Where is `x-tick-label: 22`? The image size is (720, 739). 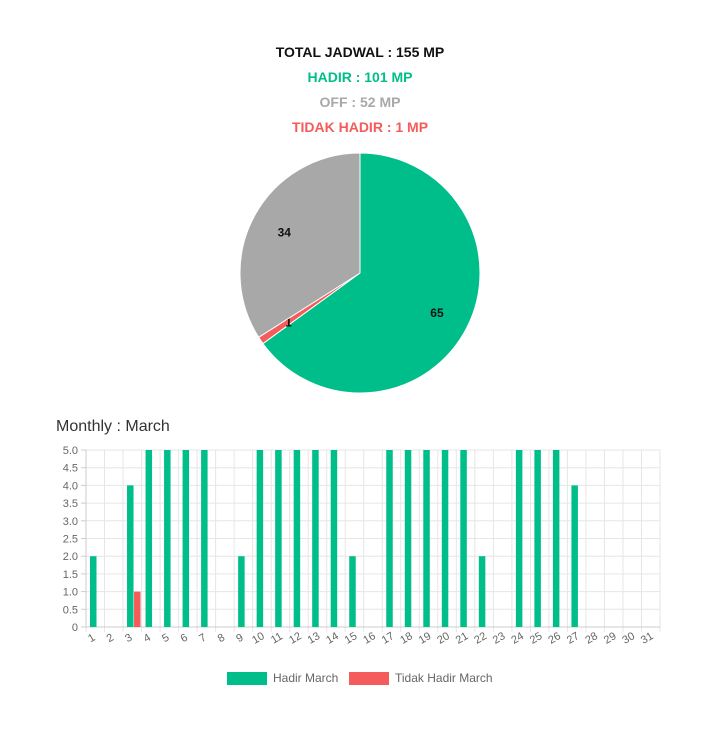 x-tick-label: 22 is located at coordinates (480, 638).